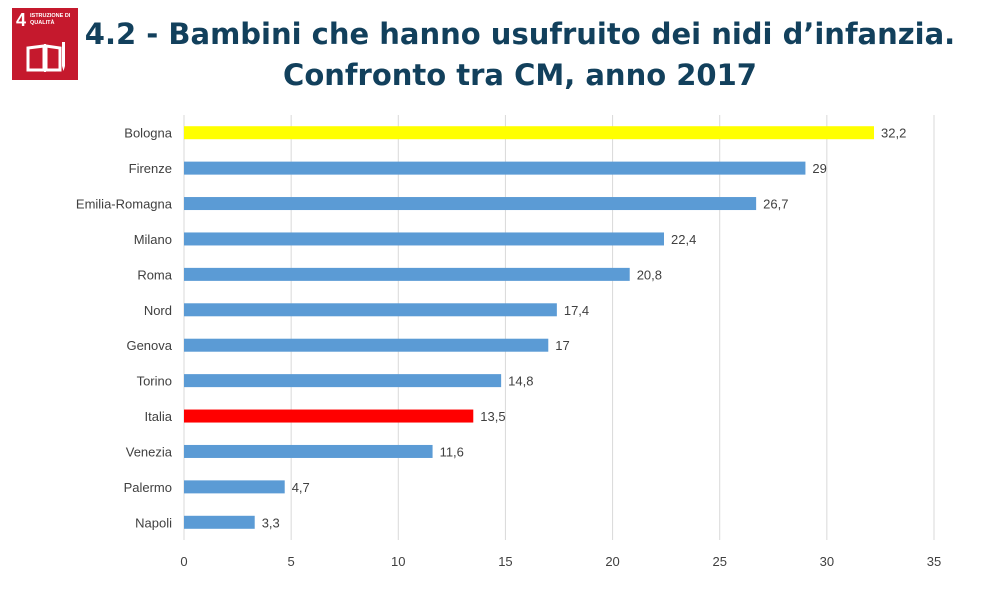 The height and width of the screenshot is (600, 1000). Describe the element at coordinates (50, 19) in the screenshot. I see `sdg-goal-text: ISTRUZIONE DI QUALITÀ` at that location.